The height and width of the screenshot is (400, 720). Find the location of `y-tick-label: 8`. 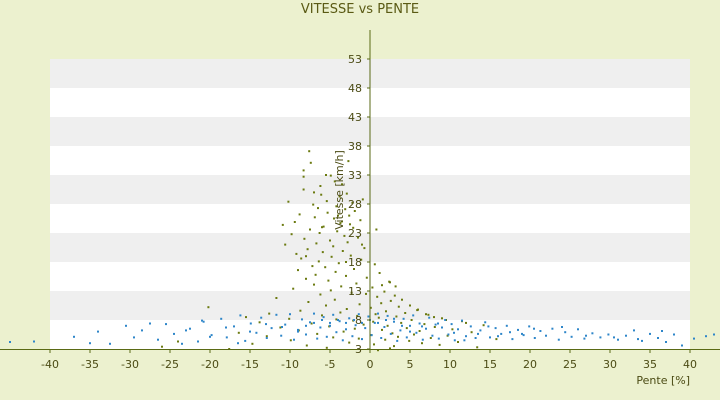

y-tick-label: 8 is located at coordinates (358, 320).